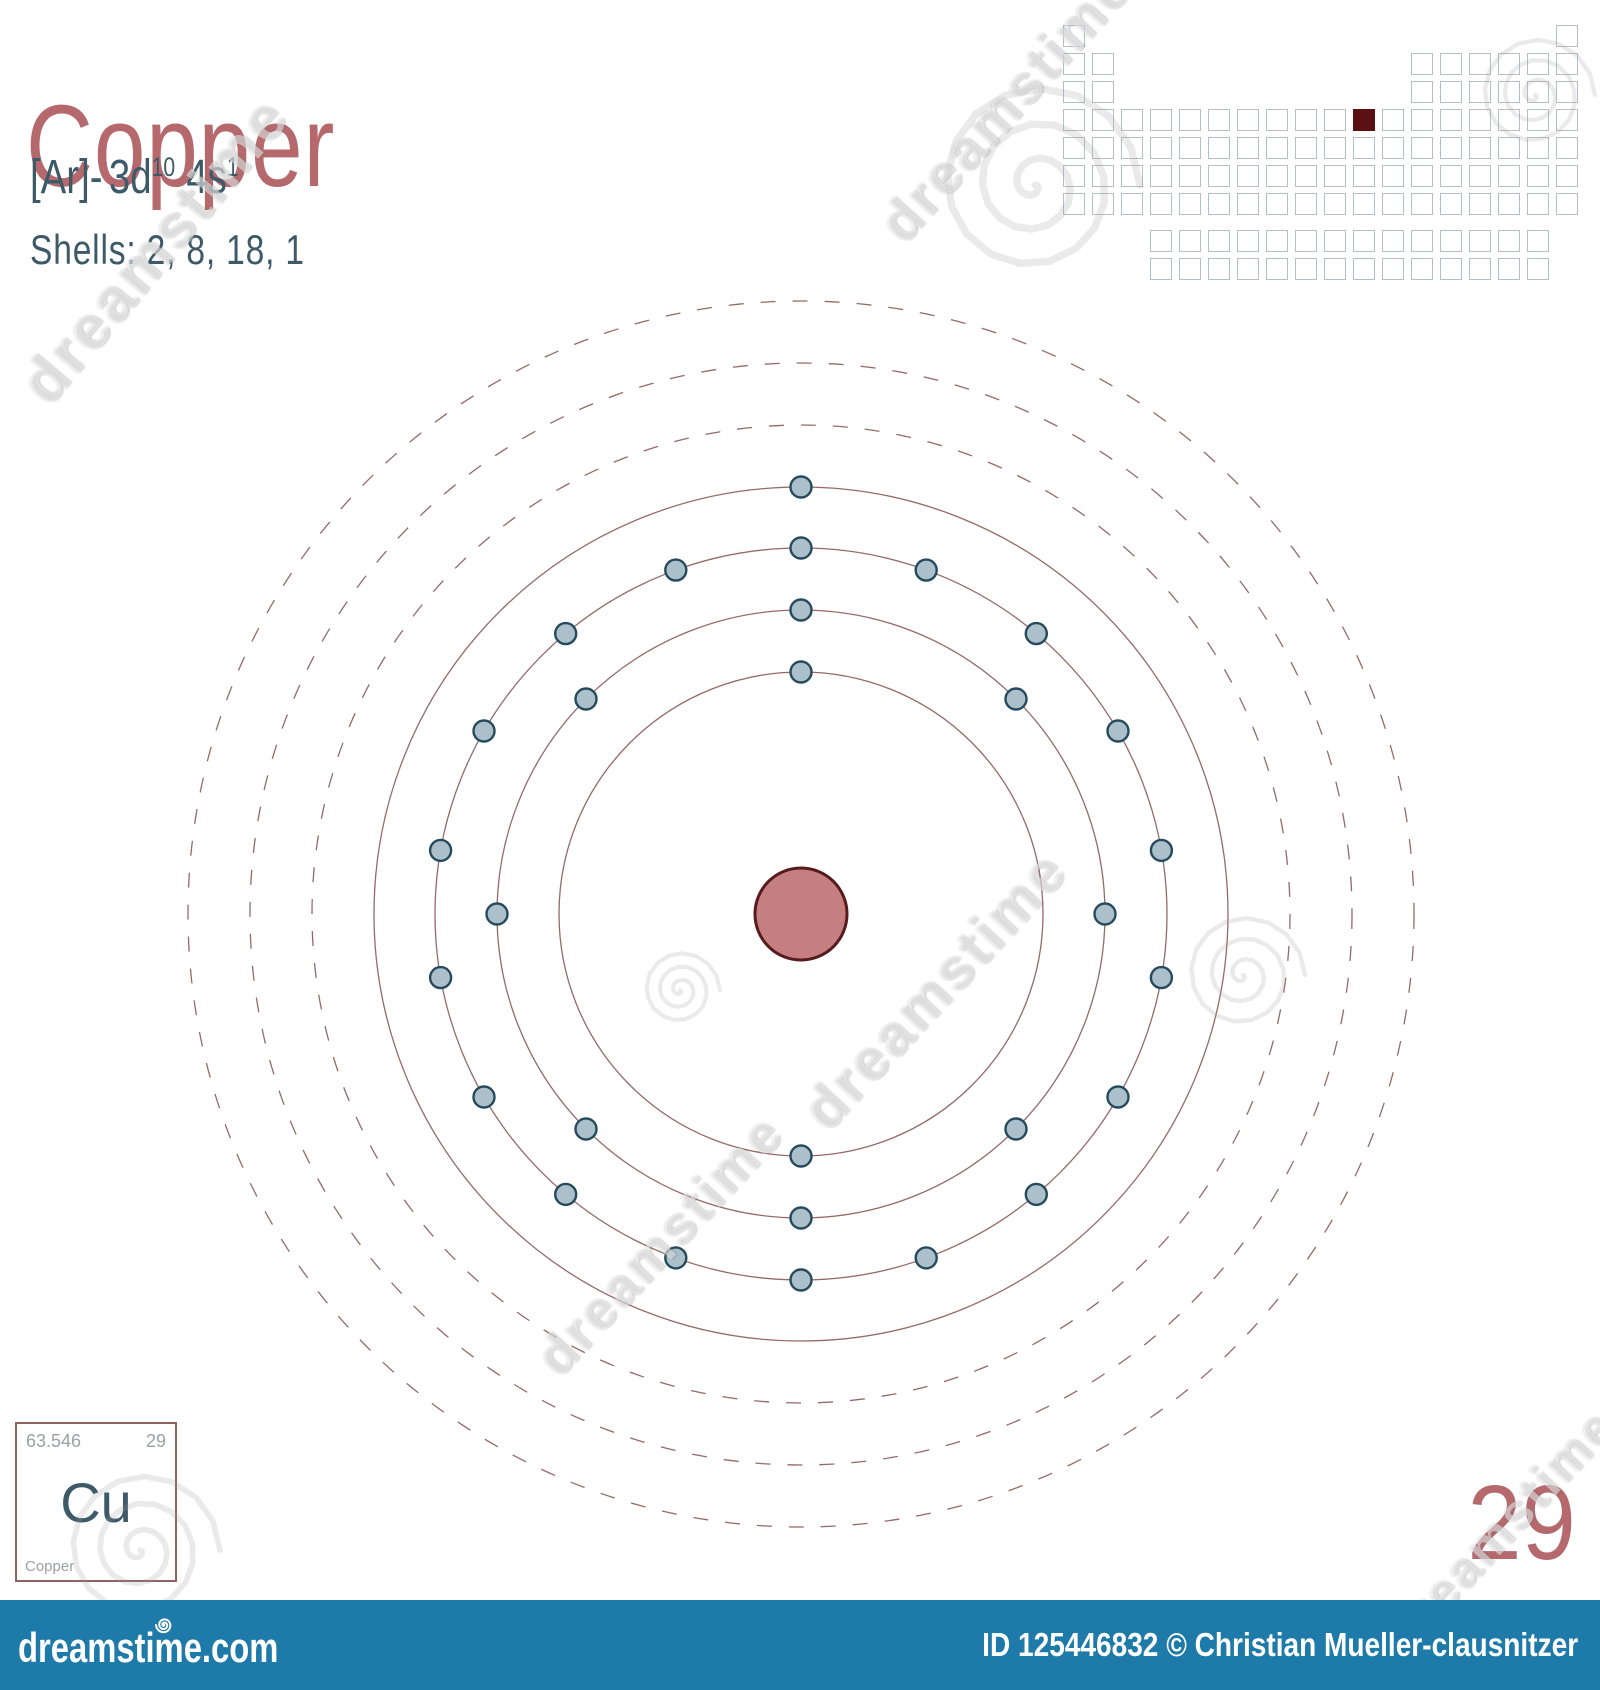 The height and width of the screenshot is (1690, 1600). I want to click on config-d-orbital: 3d, so click(130, 177).